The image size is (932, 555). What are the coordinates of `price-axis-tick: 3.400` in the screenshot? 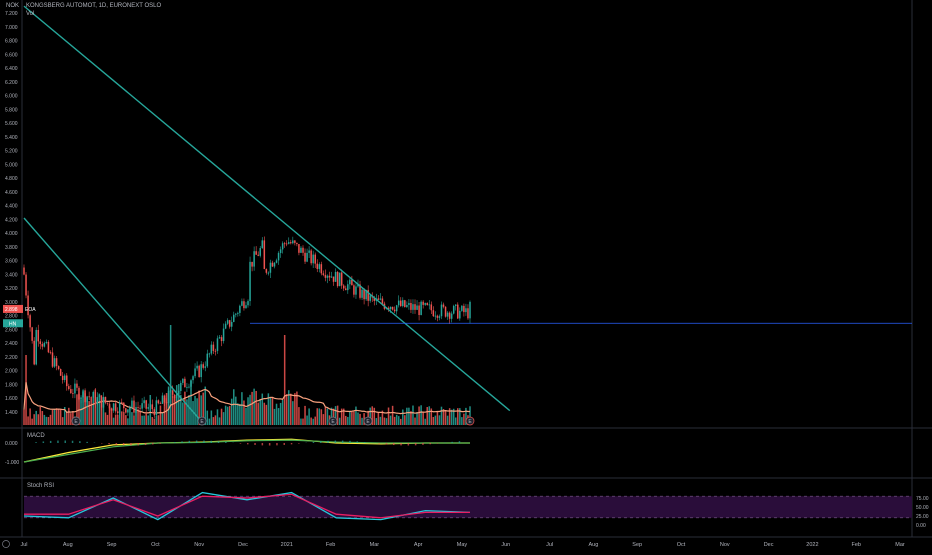 It's located at (11, 275).